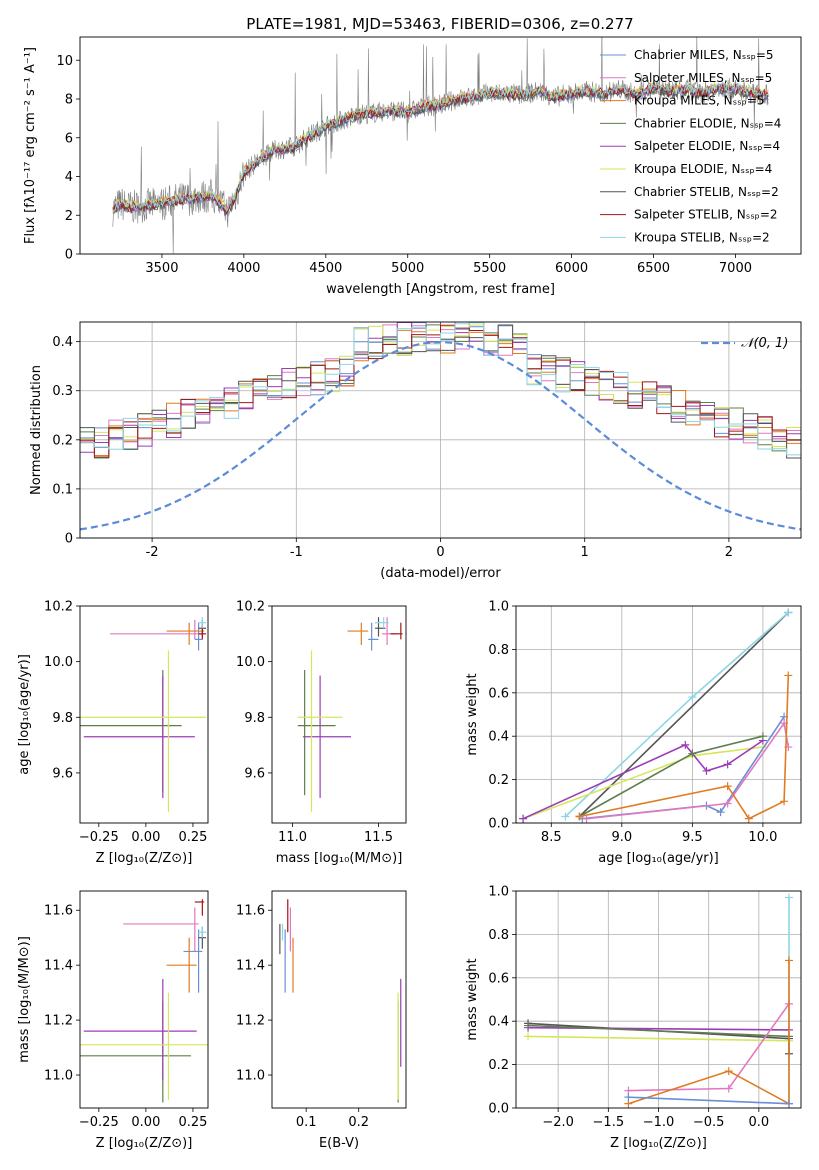 Image resolution: width=819 pixels, height=1170 pixels. I want to click on y-axis-label: mass [log₁₀(M/M⊙)], so click(24, 999).